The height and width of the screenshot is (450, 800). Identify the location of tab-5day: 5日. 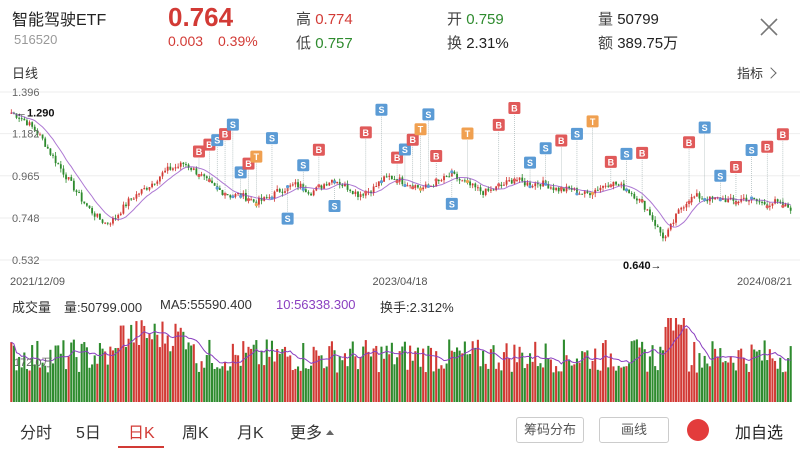
(88, 433).